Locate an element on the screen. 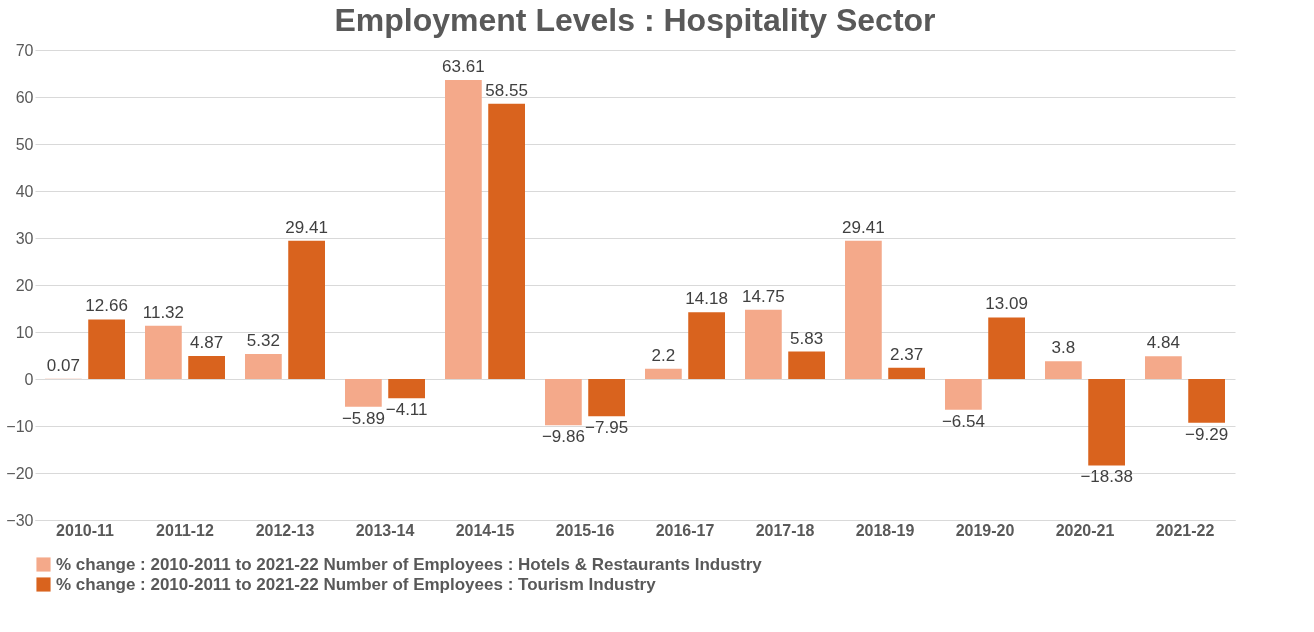 The image size is (1314, 632). y-tick-label: 10 is located at coordinates (24, 332).